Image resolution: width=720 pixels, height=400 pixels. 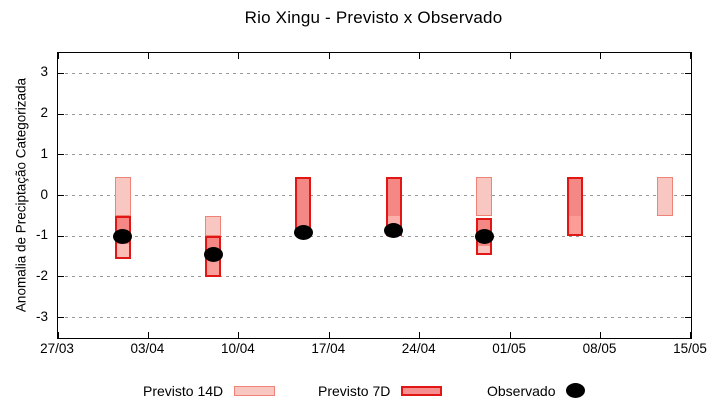 What do you see at coordinates (255, 390) in the screenshot?
I see `legend-swatch-previsto-14d-icon` at bounding box center [255, 390].